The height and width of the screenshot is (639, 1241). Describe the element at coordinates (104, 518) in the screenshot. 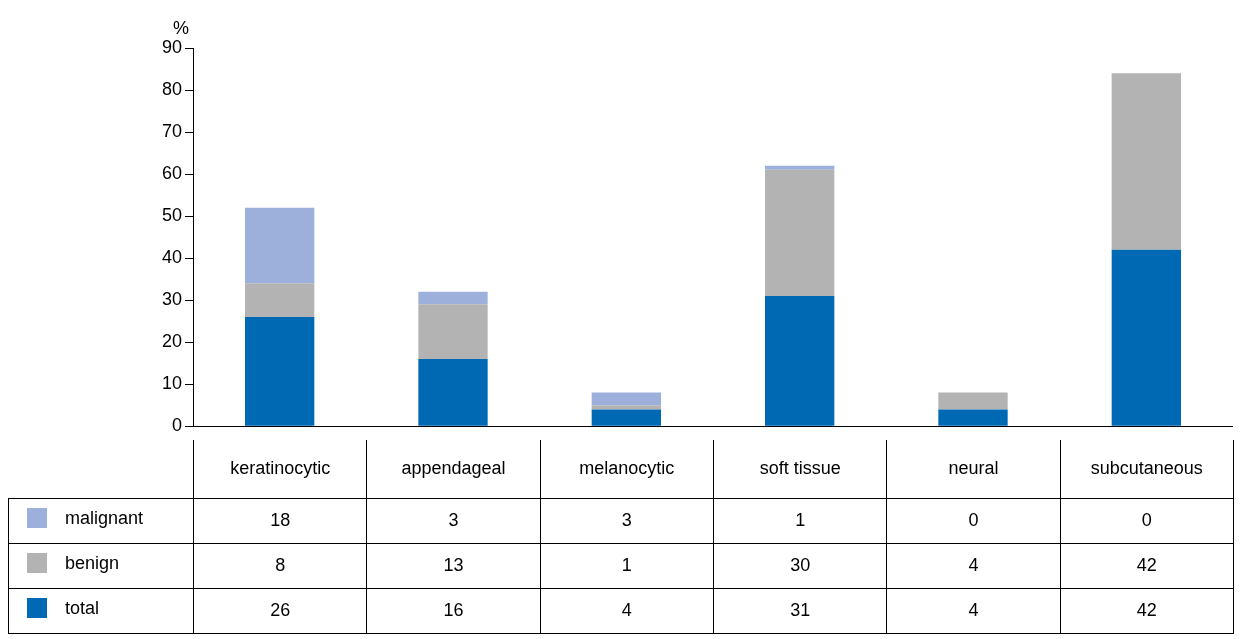

I see `legend-label: malignant` at that location.